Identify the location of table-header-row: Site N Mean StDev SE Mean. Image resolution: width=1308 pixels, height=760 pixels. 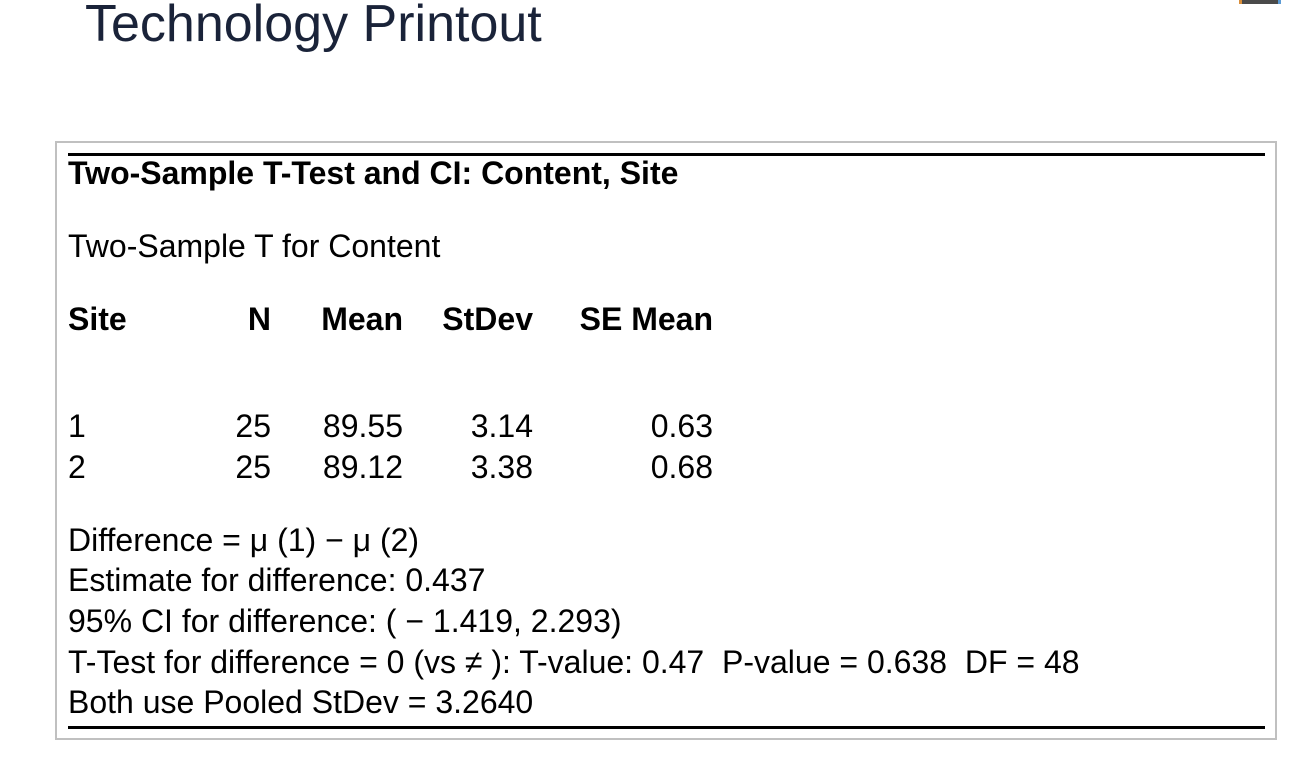
(390, 319).